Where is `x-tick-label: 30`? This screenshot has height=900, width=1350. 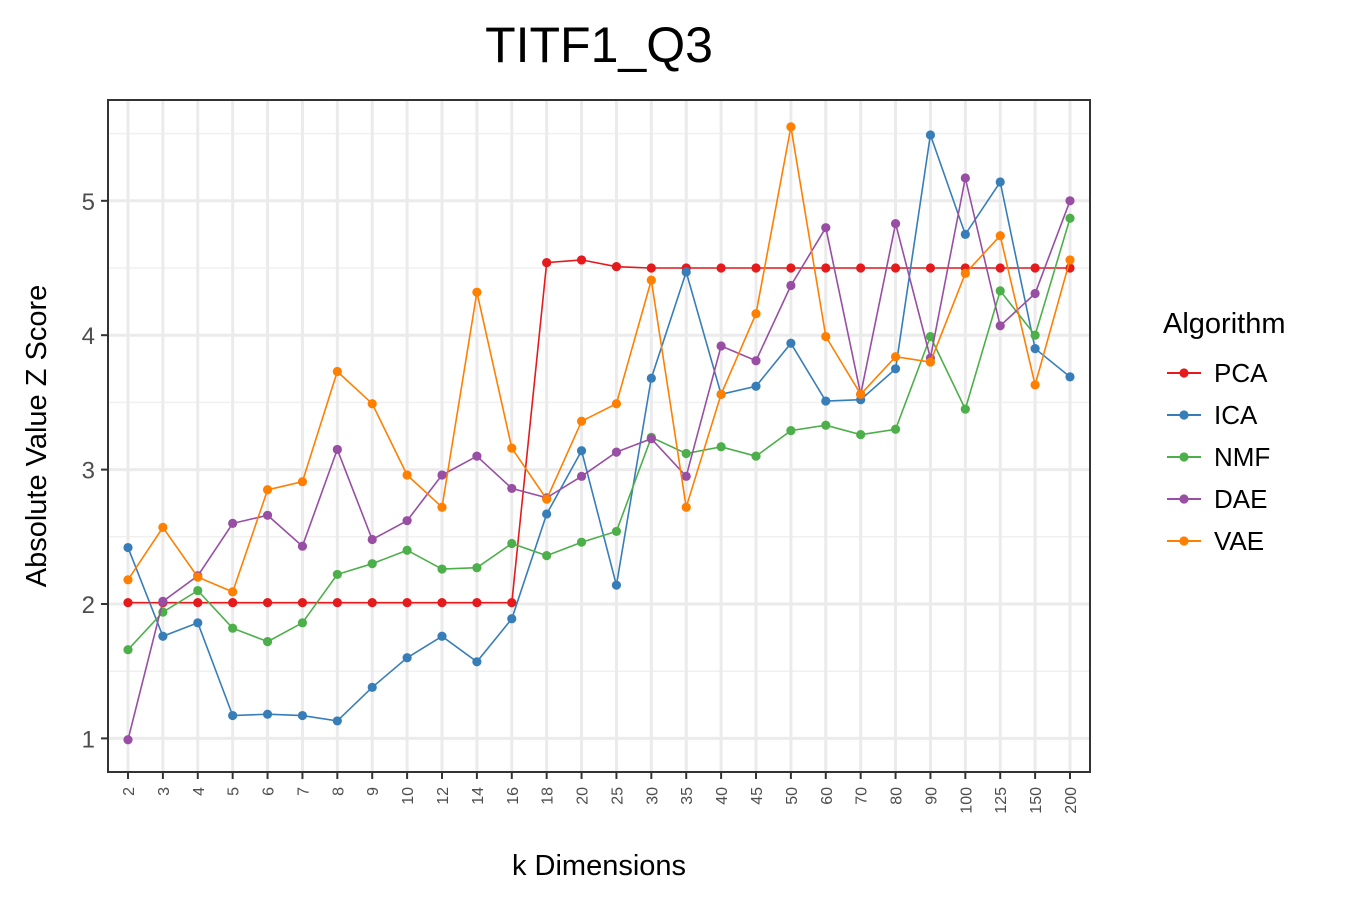
x-tick-label: 30 is located at coordinates (652, 796).